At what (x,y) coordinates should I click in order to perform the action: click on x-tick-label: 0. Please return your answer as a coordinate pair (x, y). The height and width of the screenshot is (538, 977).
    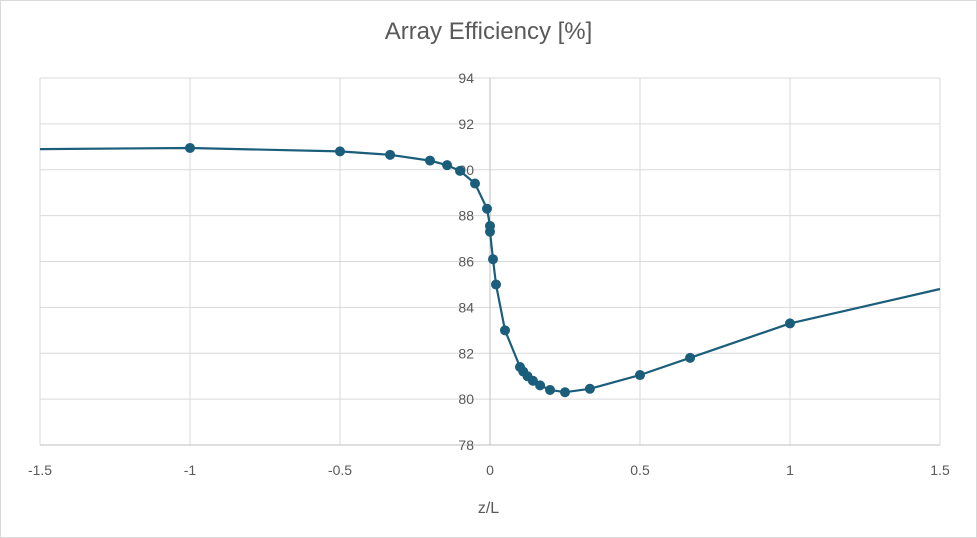
    Looking at the image, I should click on (490, 470).